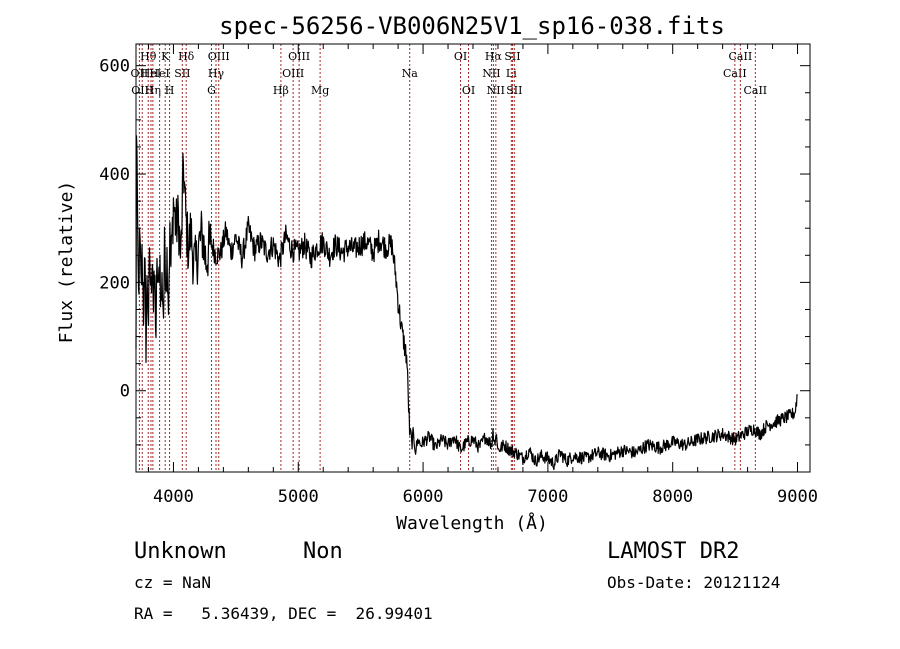 The width and height of the screenshot is (900, 649). I want to click on line-marker-label: Na, so click(410, 73).